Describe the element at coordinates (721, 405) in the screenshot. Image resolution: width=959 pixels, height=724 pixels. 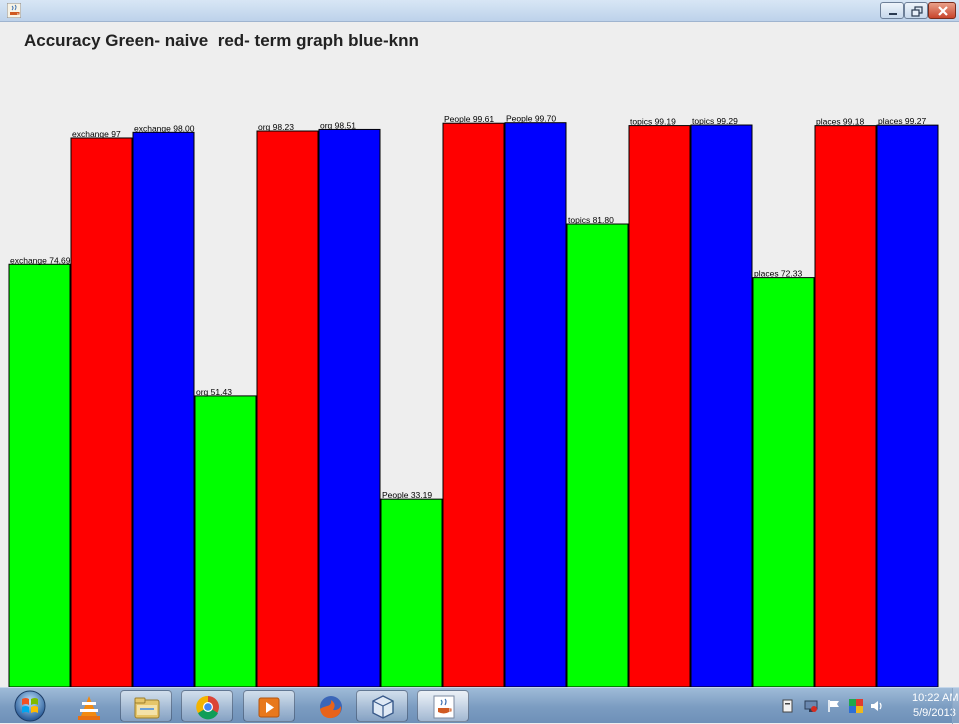
I see `bar-topics-blue` at that location.